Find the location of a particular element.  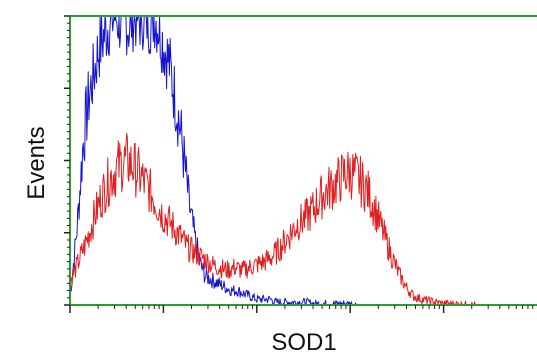

y-axis-label: Events is located at coordinates (36, 162).